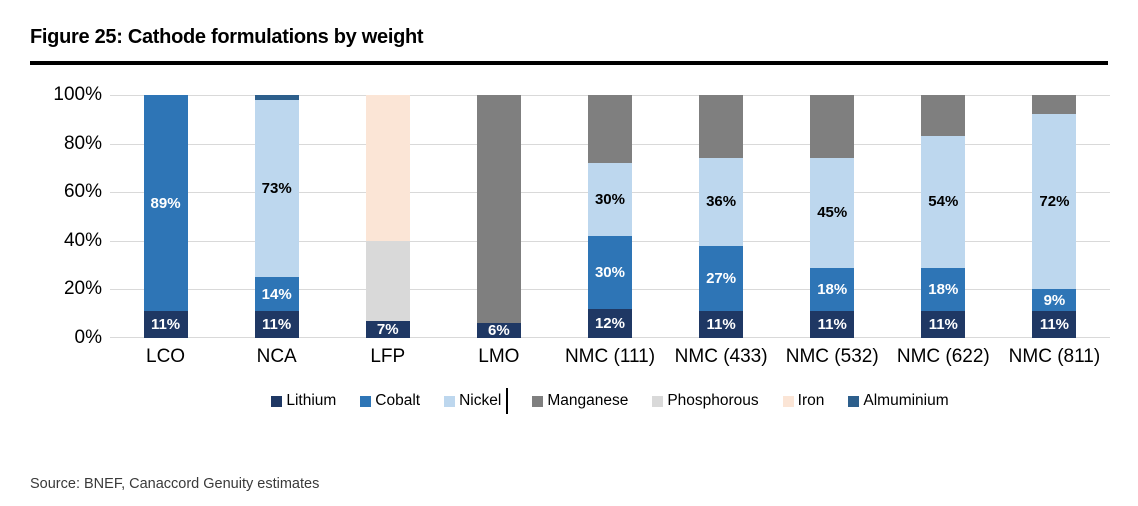 The image size is (1138, 506). Describe the element at coordinates (276, 97) in the screenshot. I see `segment-almuminium` at that location.